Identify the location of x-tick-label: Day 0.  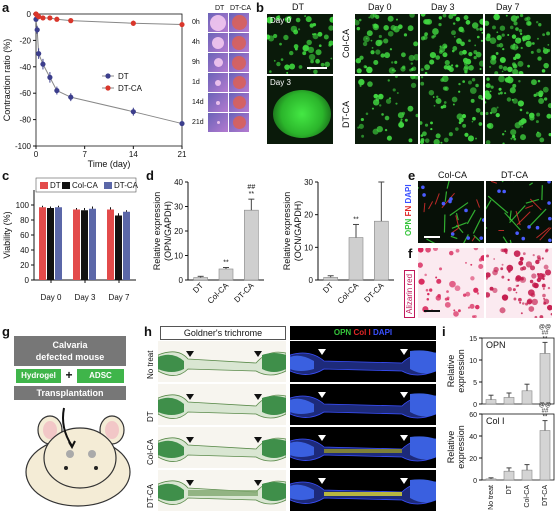
(51, 297).